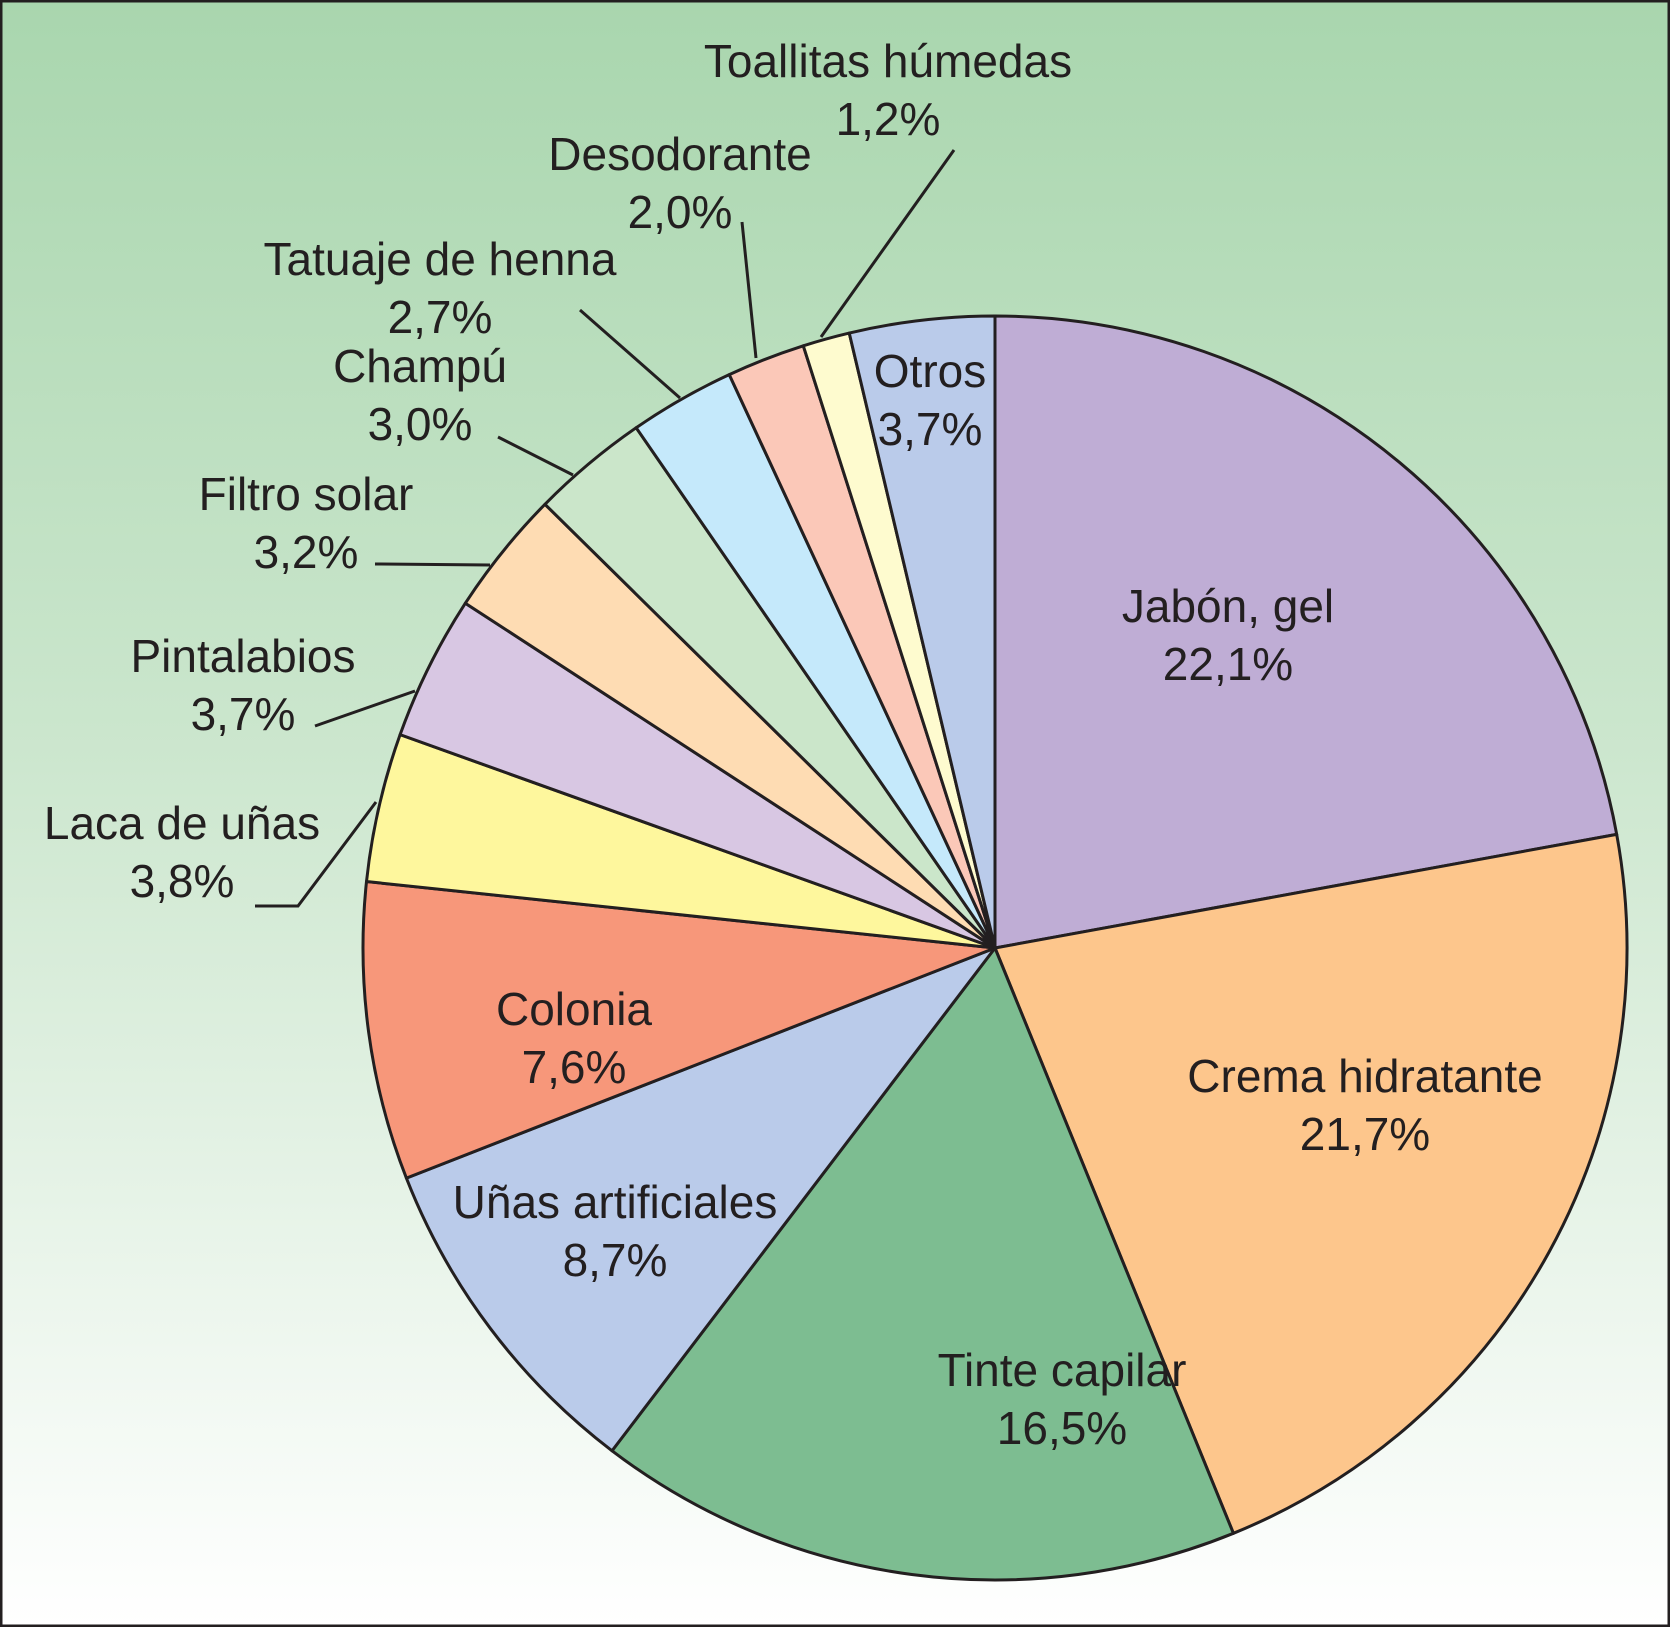  I want to click on slice-label-otros: Otros, so click(930, 371).